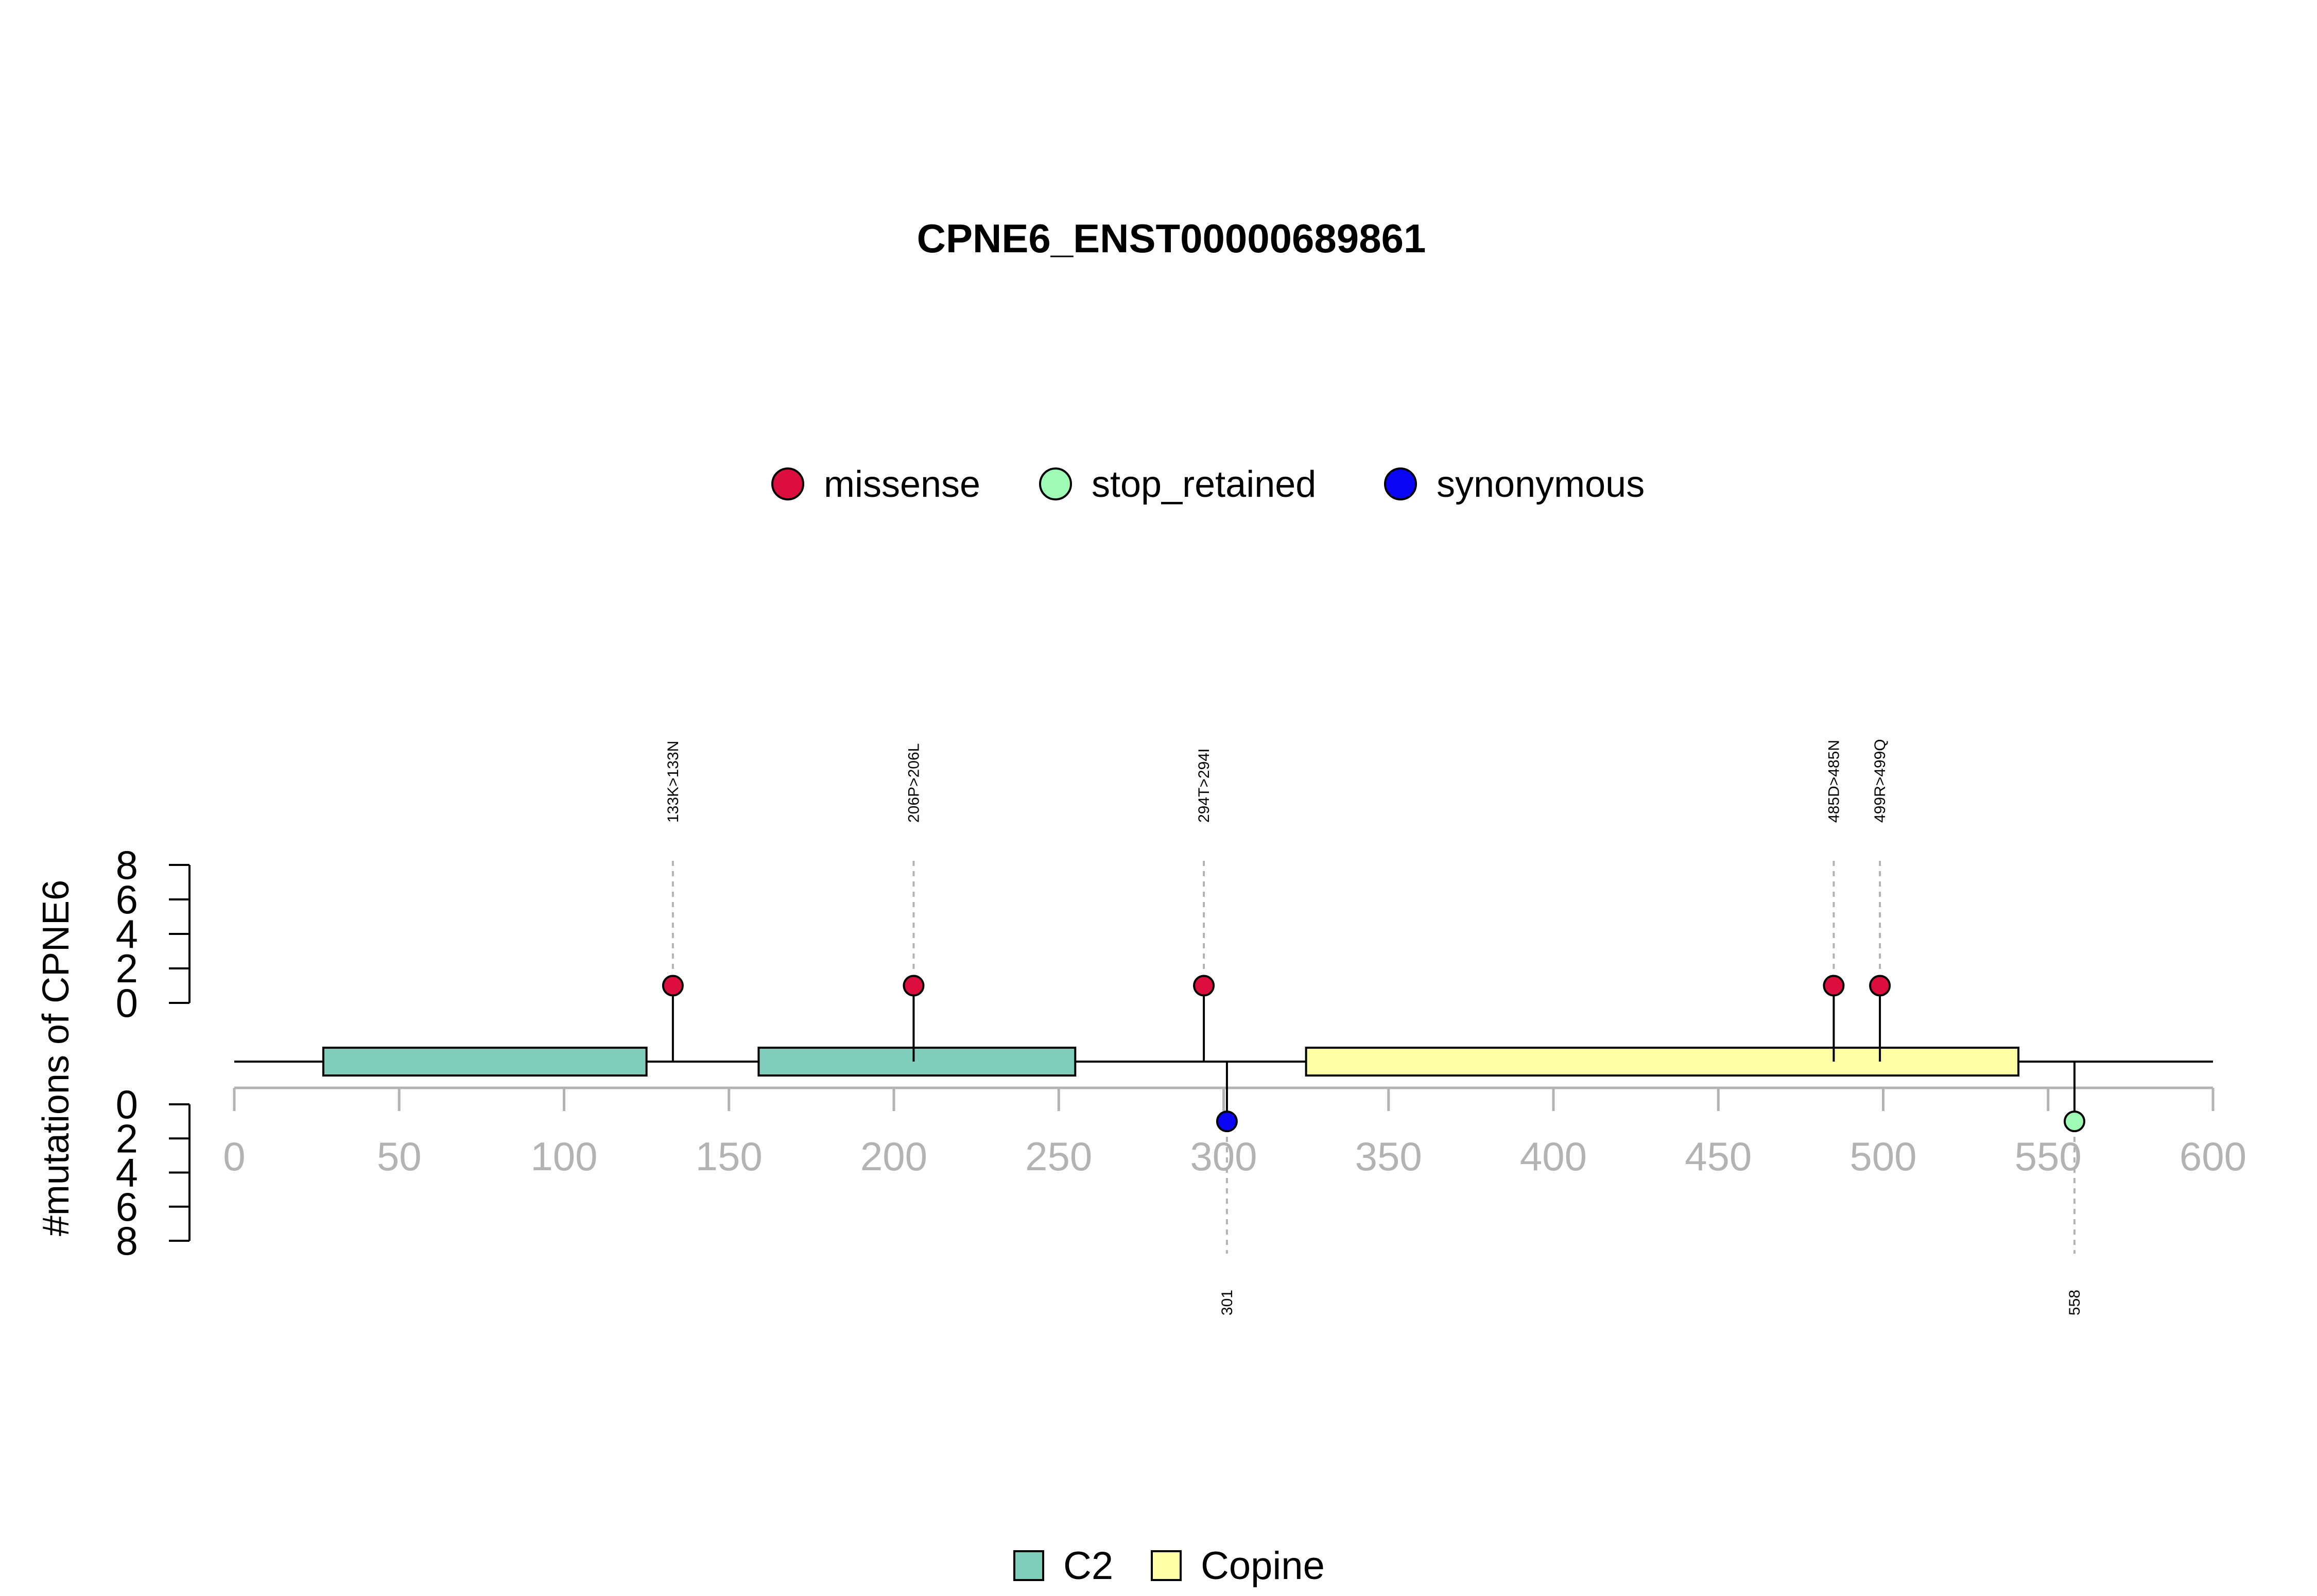 The width and height of the screenshot is (2317, 1596). What do you see at coordinates (1553, 1157) in the screenshot?
I see `x-tick-label: 400` at bounding box center [1553, 1157].